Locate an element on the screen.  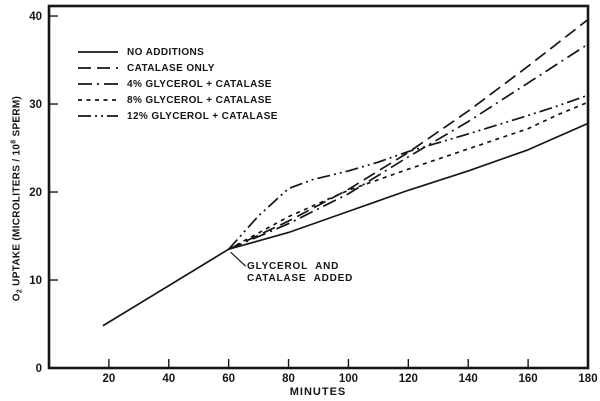
x-tick-label: 100 is located at coordinates (348, 379).